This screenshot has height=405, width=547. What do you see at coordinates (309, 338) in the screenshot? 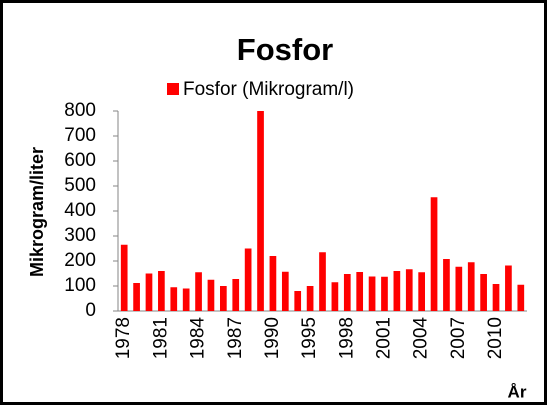
I see `x-tick-label: 1995` at bounding box center [309, 338].